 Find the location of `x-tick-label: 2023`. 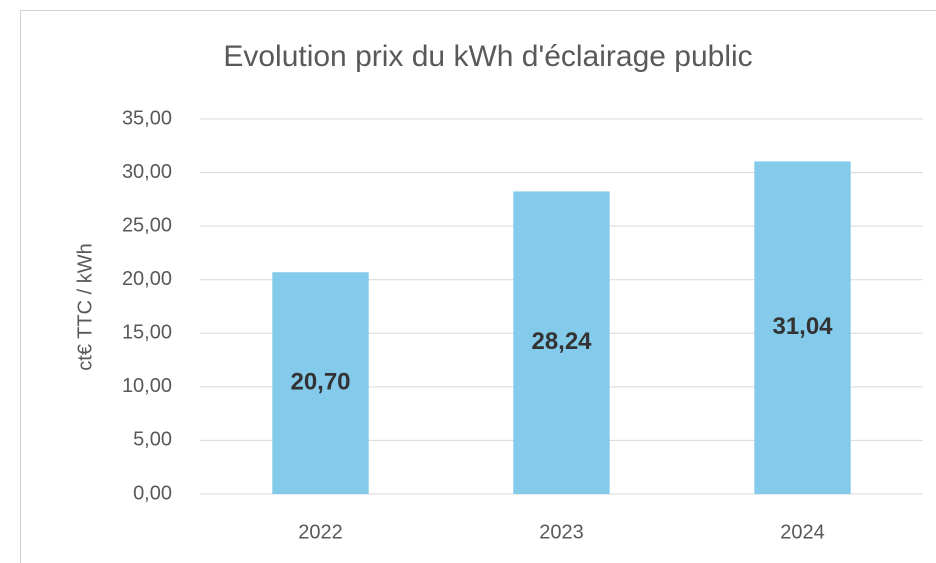

x-tick-label: 2023 is located at coordinates (561, 532).